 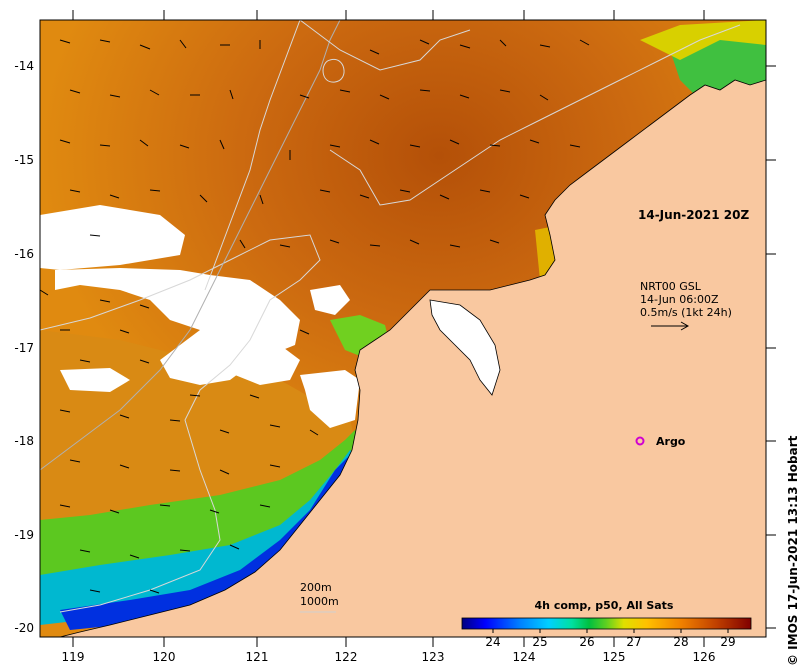 What do you see at coordinates (671, 286) in the screenshot?
I see `current-source-label: NRT00 GSL` at bounding box center [671, 286].